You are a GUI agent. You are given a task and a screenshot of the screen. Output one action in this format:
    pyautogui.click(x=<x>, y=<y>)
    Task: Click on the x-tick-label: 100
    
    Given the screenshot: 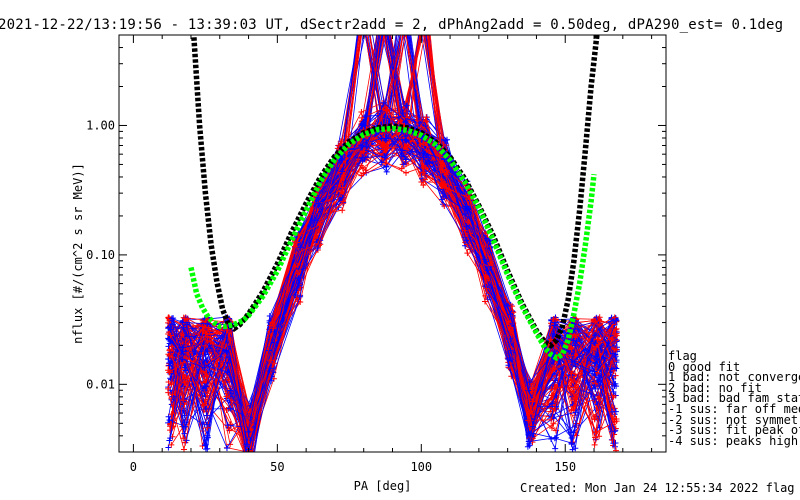 What is the action you would take?
    pyautogui.click(x=421, y=467)
    